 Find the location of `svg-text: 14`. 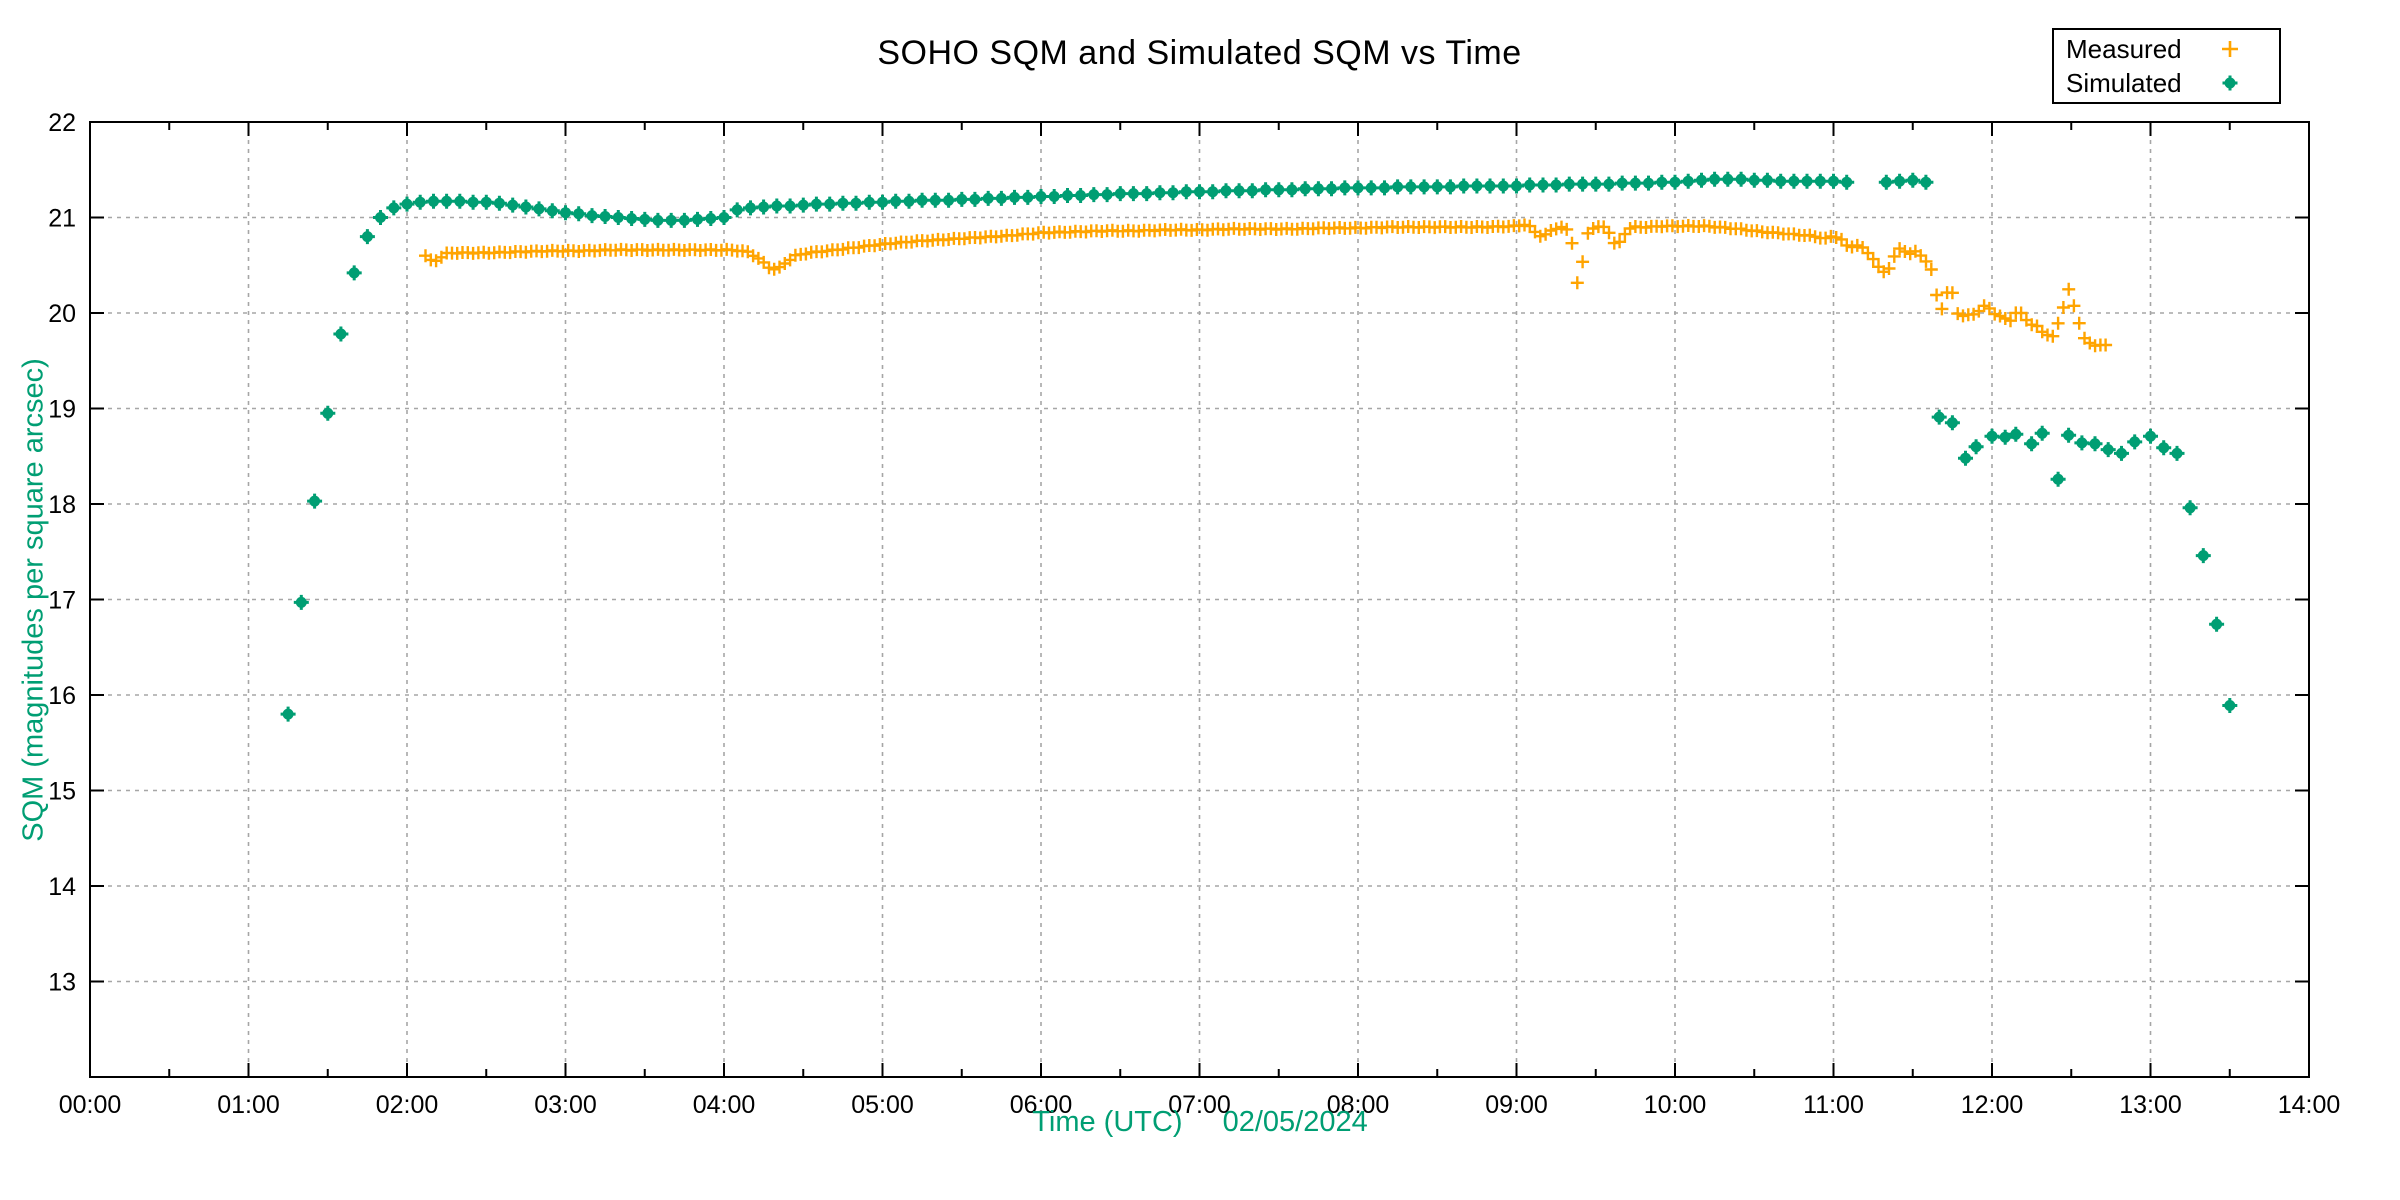

svg-text: 14 is located at coordinates (62, 887).